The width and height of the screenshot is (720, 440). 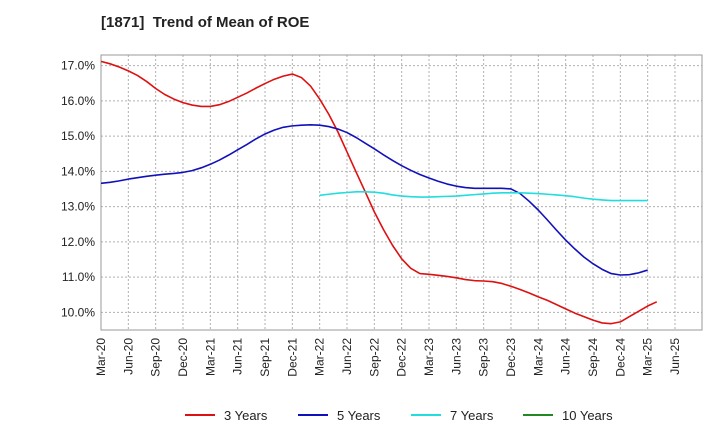 I want to click on x-tick-label: Jun-24, so click(x=566, y=356).